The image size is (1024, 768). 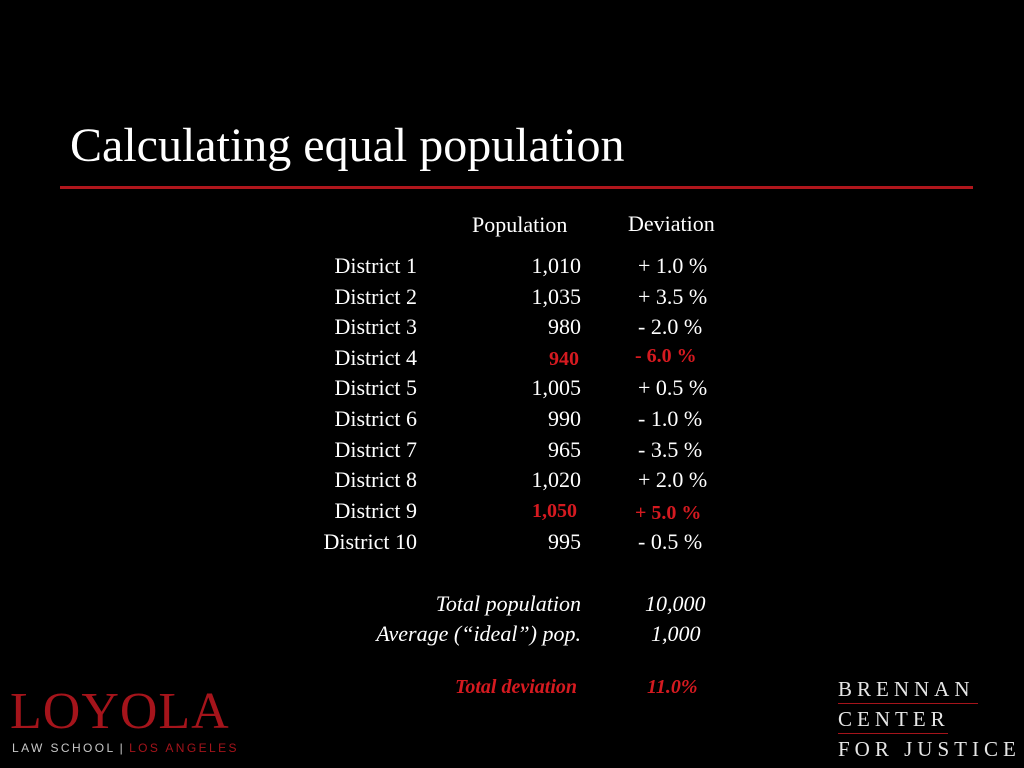 What do you see at coordinates (184, 748) in the screenshot?
I see `los-angeles-text: LOS ANGELES` at bounding box center [184, 748].